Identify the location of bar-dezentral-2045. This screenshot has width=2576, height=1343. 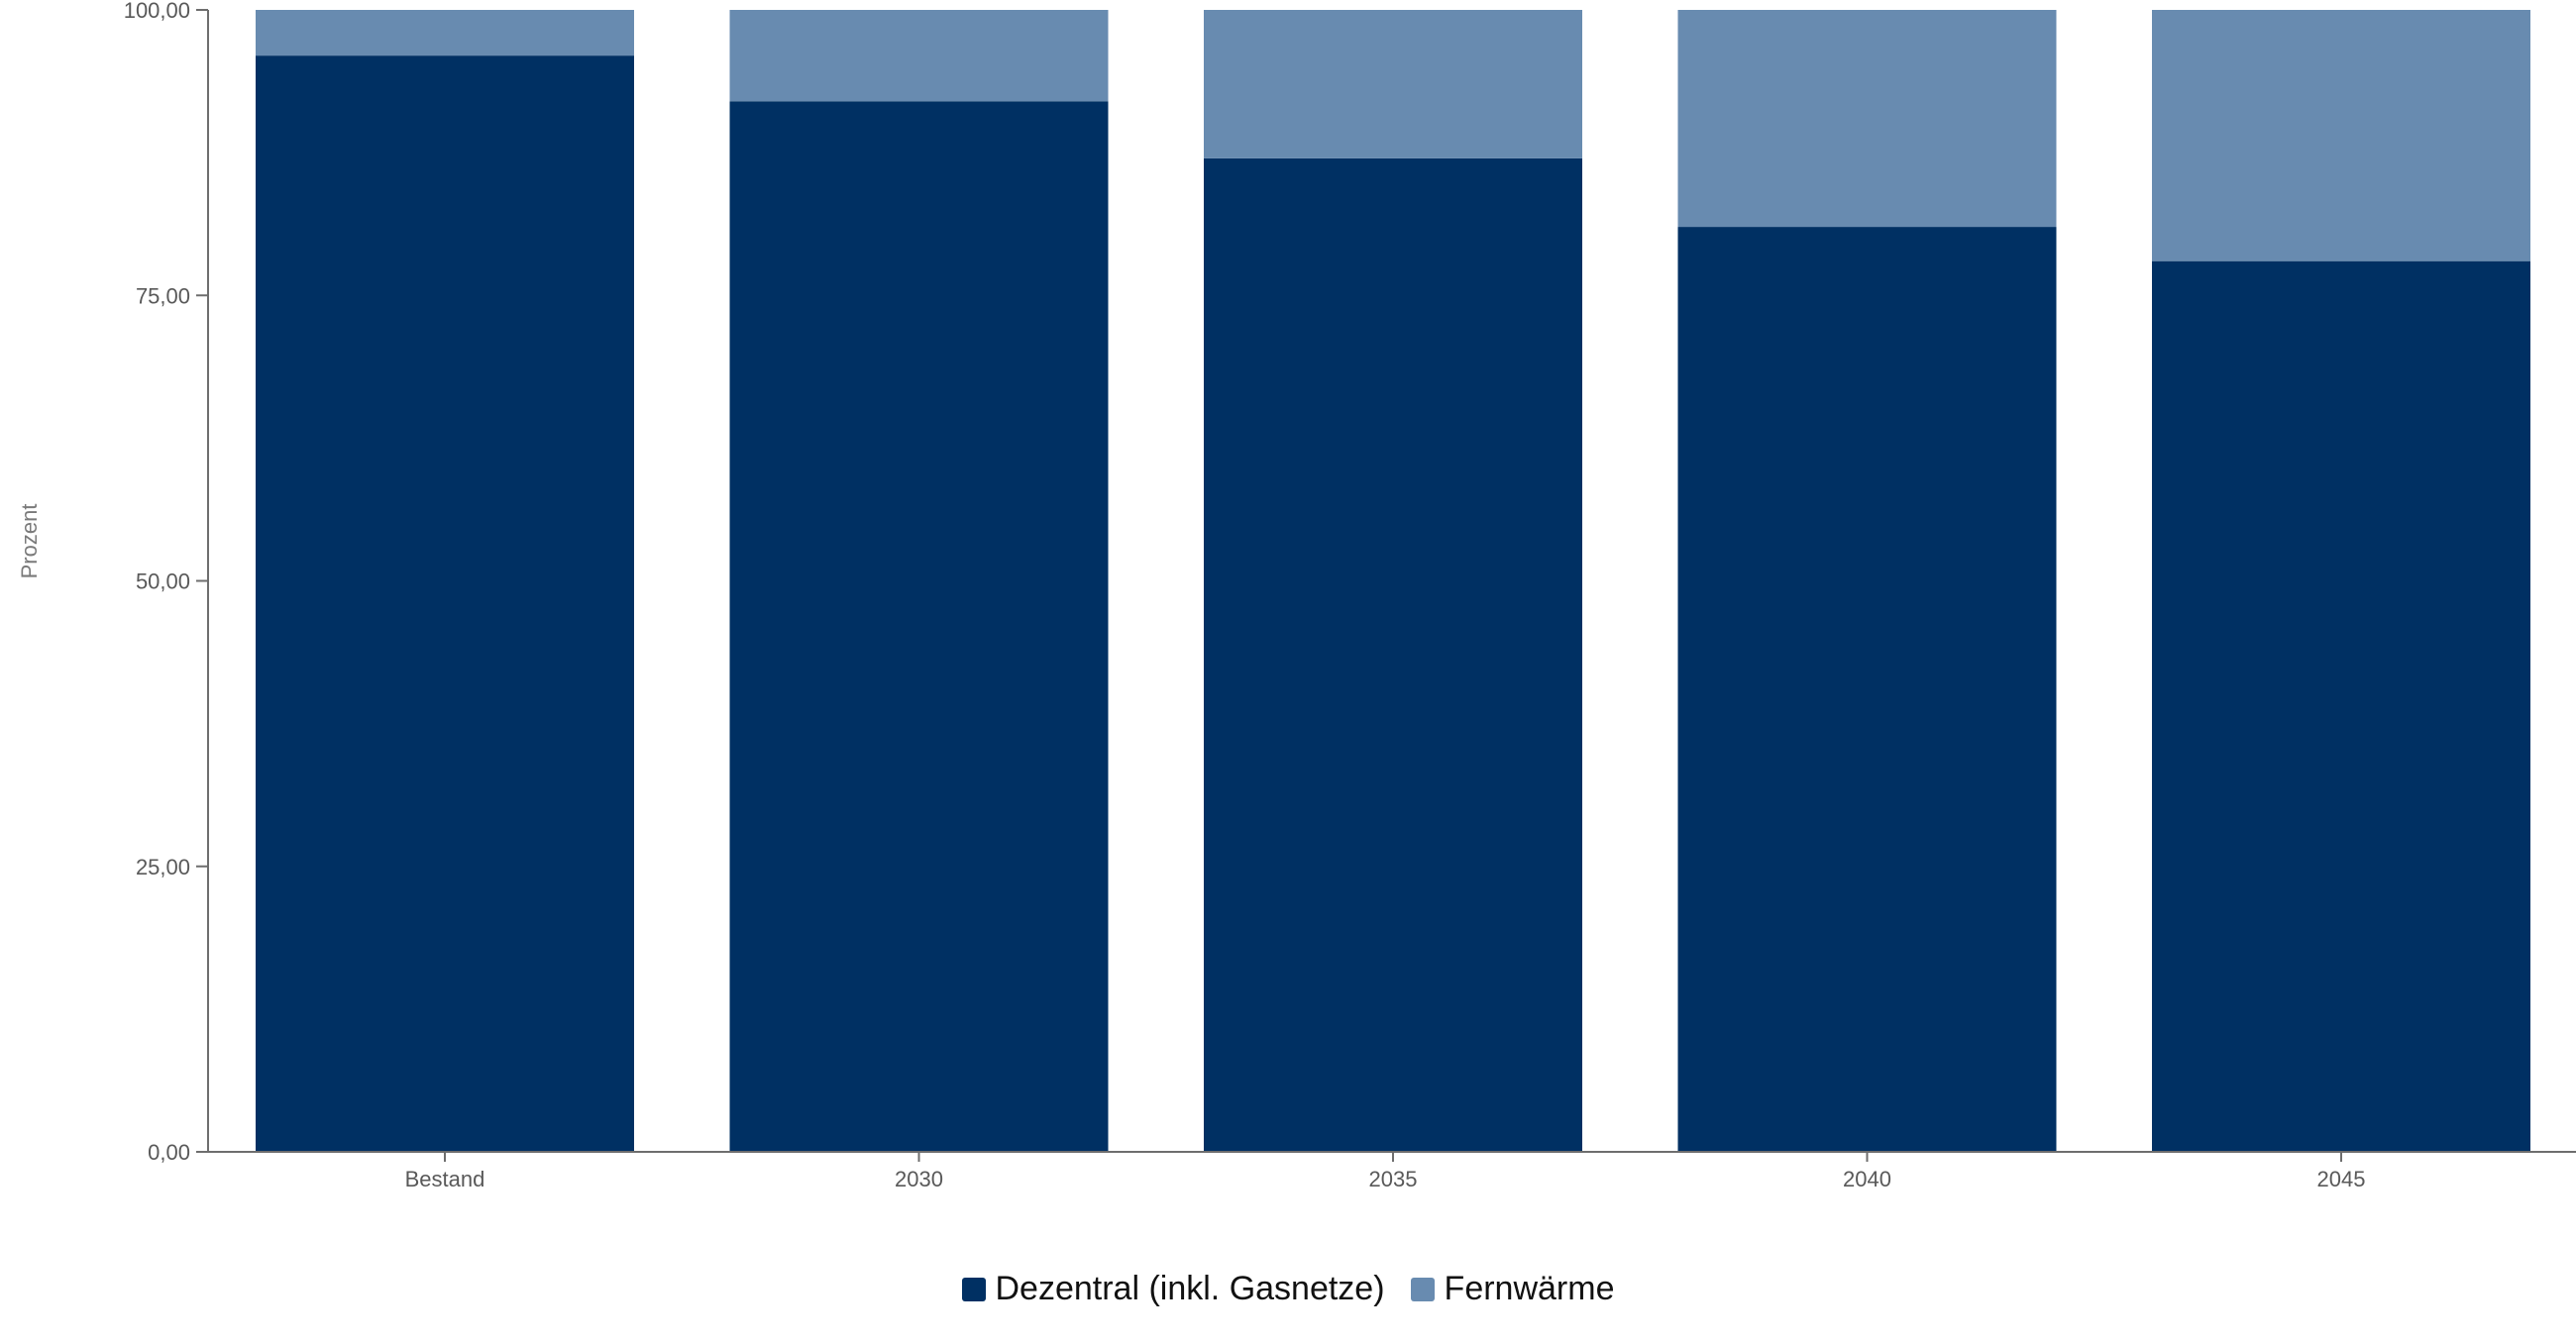
(2341, 706).